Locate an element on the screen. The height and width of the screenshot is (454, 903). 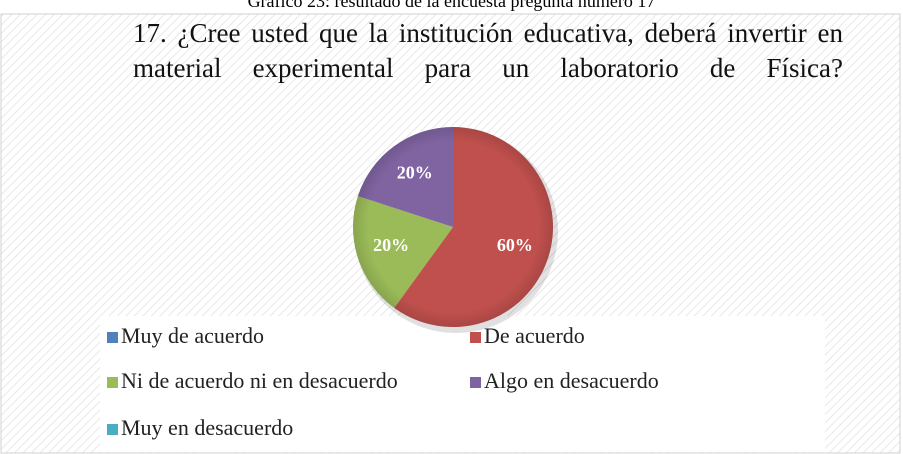
pie-shade is located at coordinates (453, 227).